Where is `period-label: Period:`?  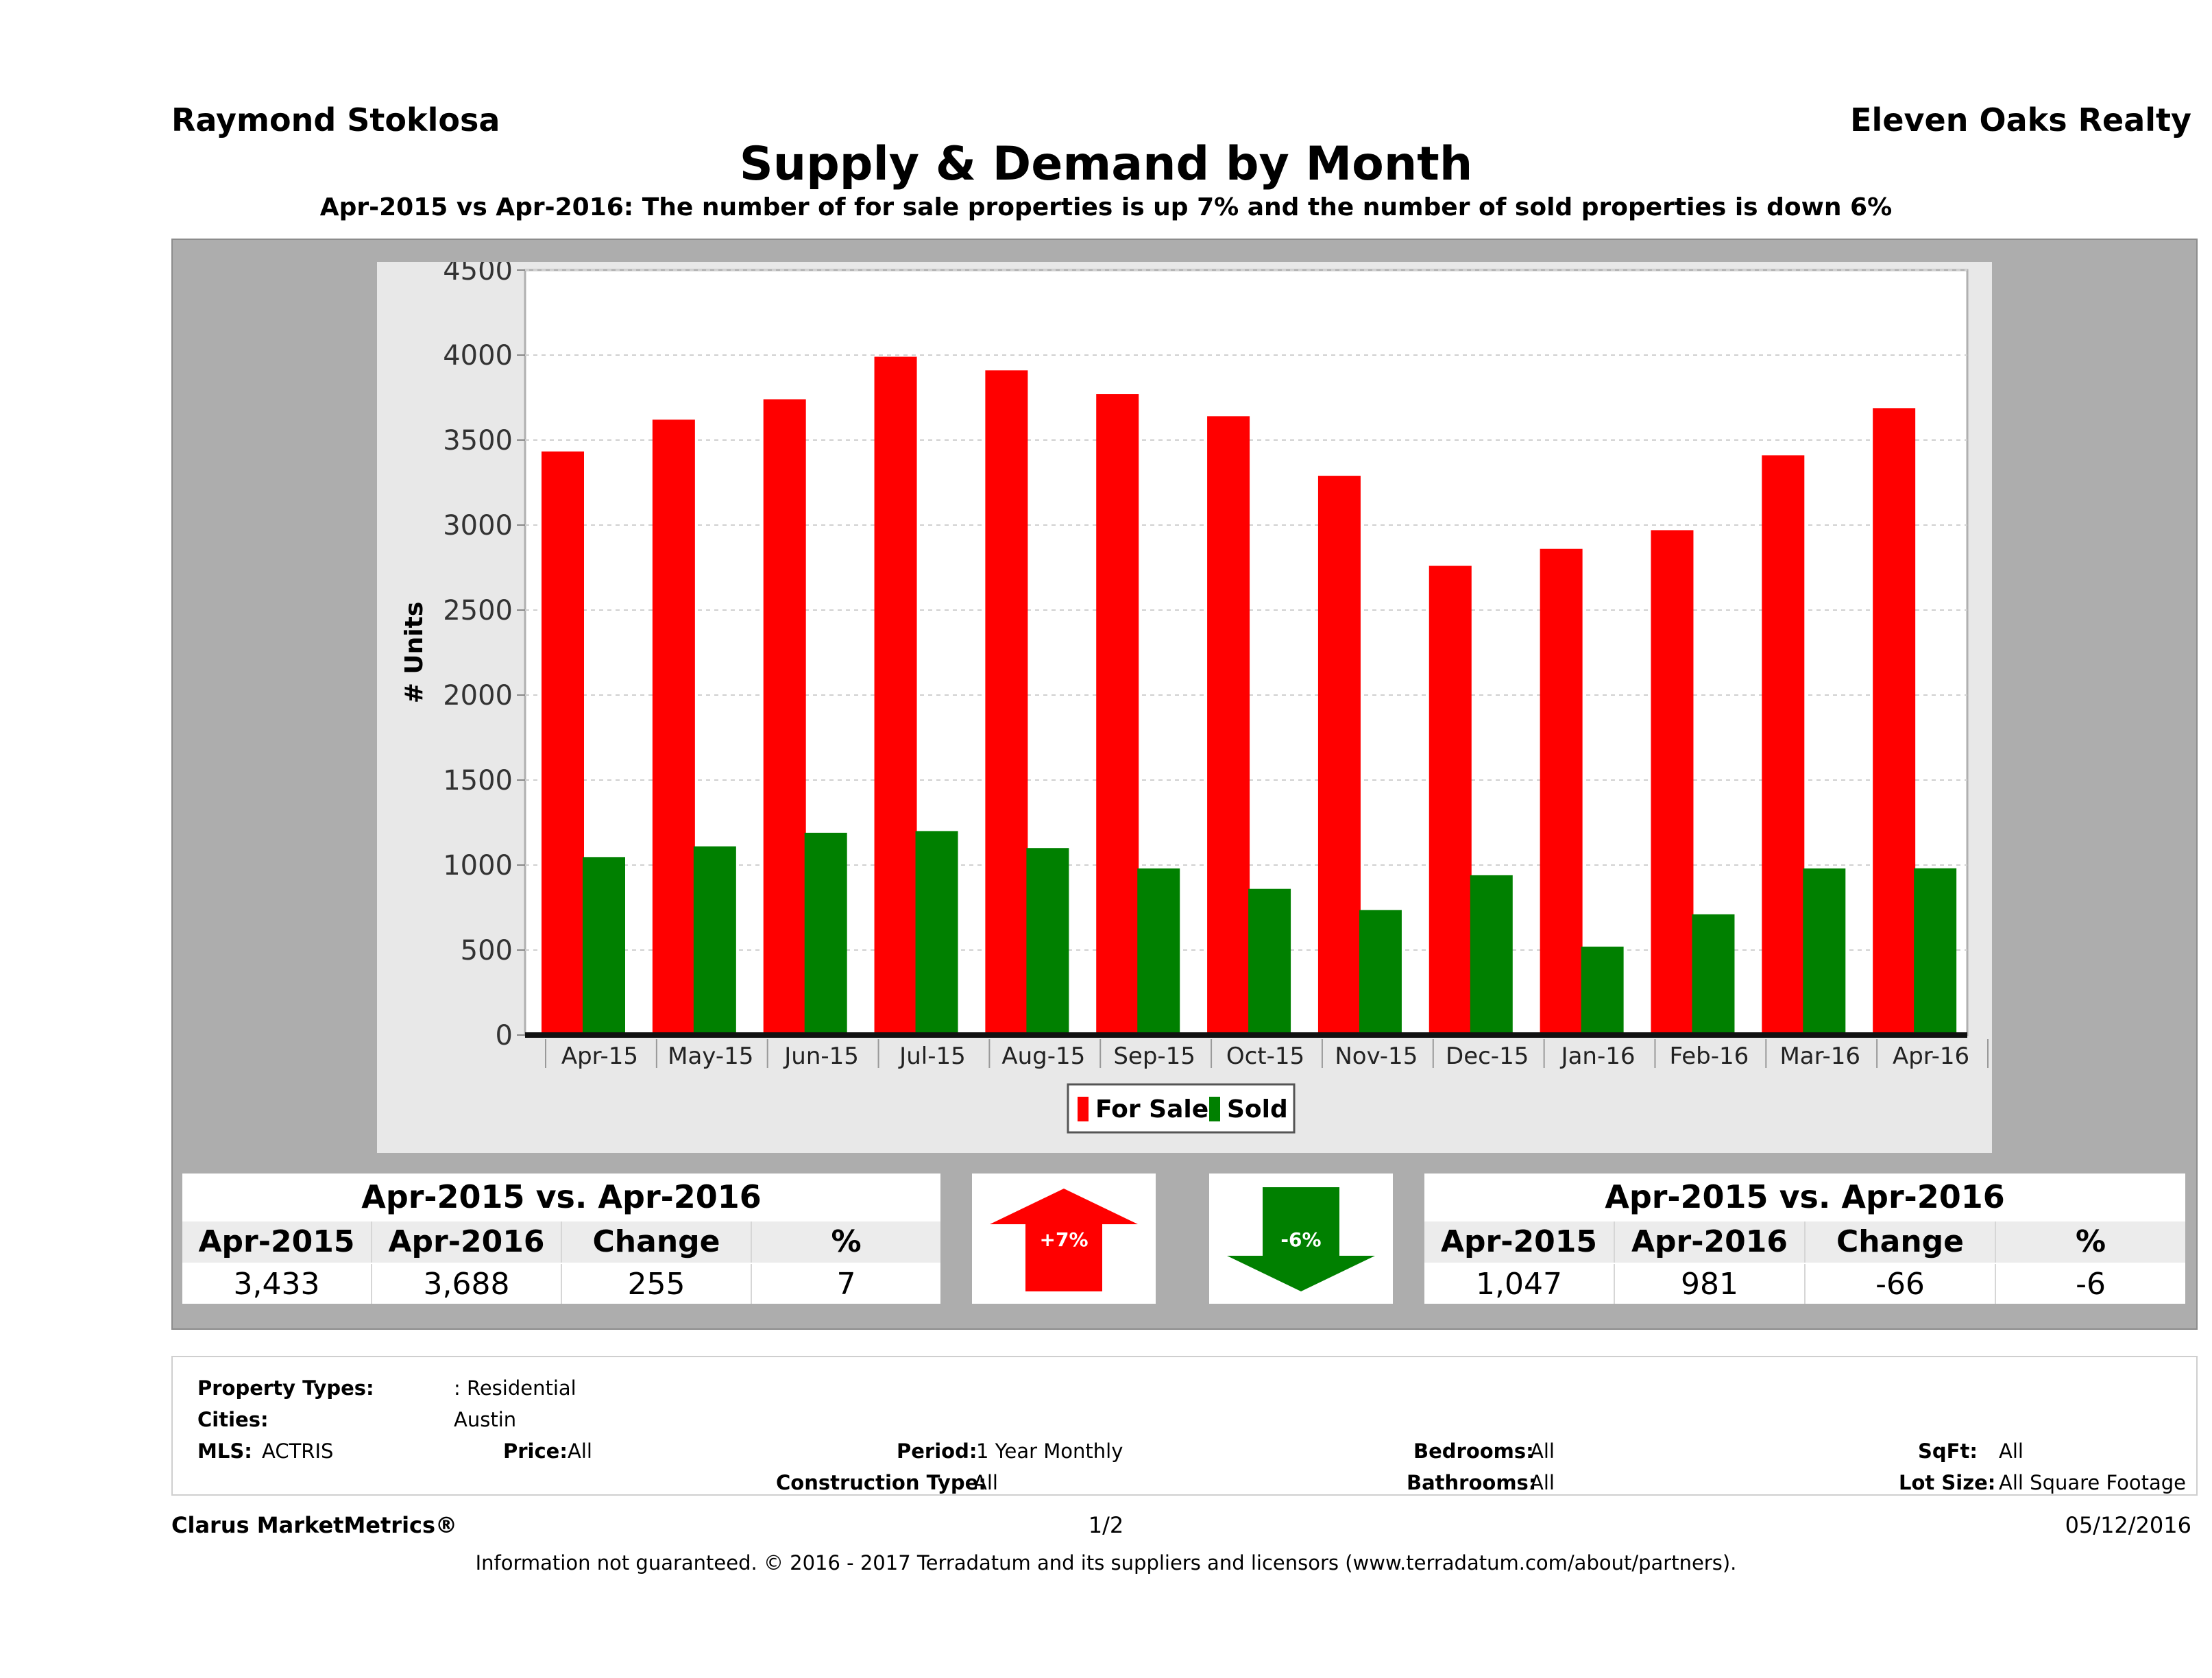 period-label: Period: is located at coordinates (937, 1451).